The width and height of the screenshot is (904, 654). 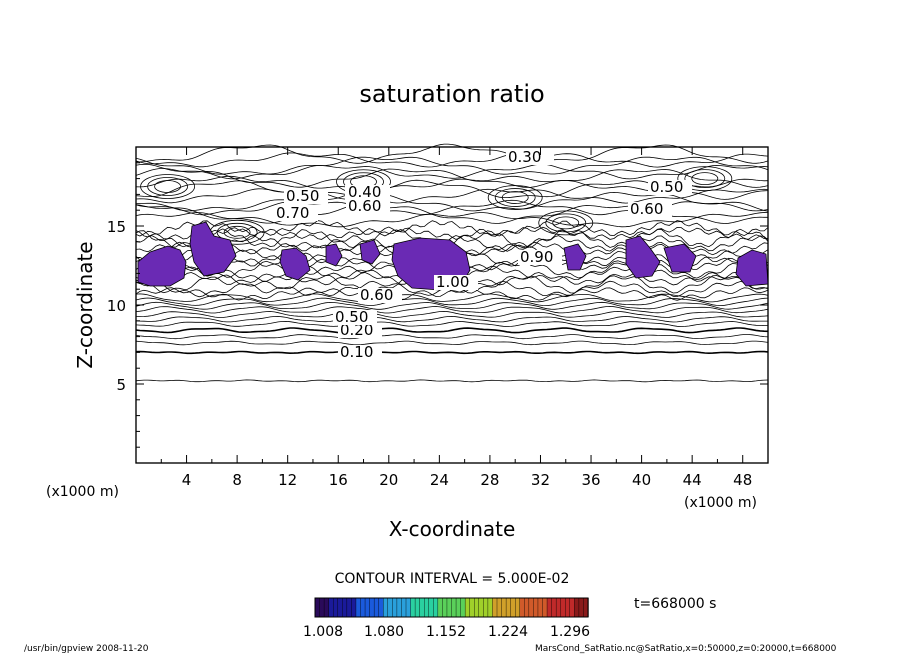 What do you see at coordinates (384, 632) in the screenshot?
I see `colorbar-tick-label: 1.080` at bounding box center [384, 632].